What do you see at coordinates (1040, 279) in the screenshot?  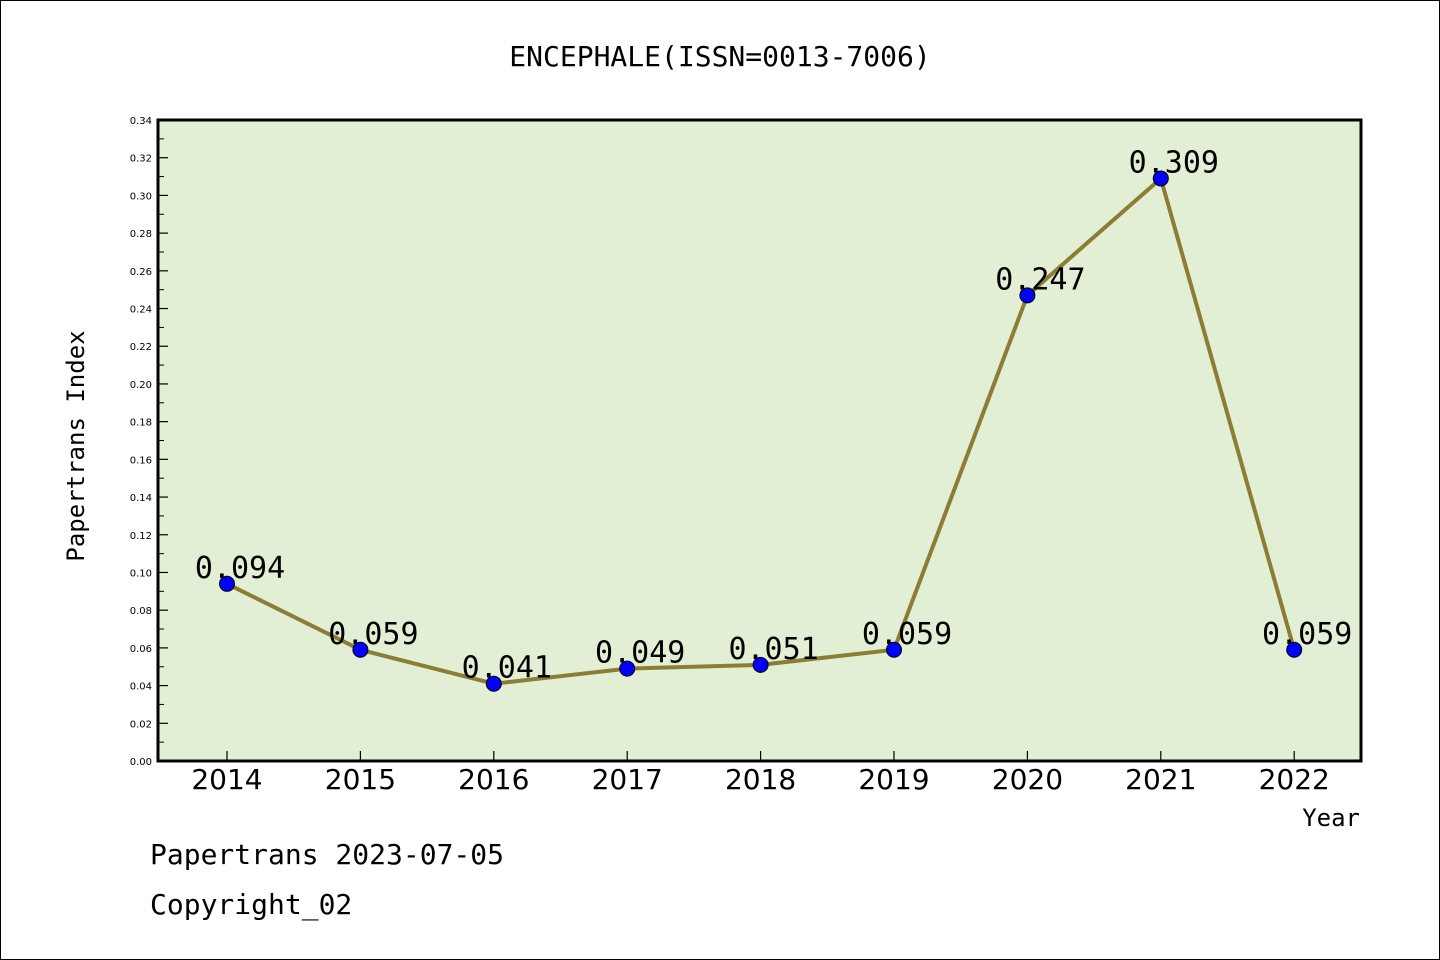 I see `data-label: 0.247` at bounding box center [1040, 279].